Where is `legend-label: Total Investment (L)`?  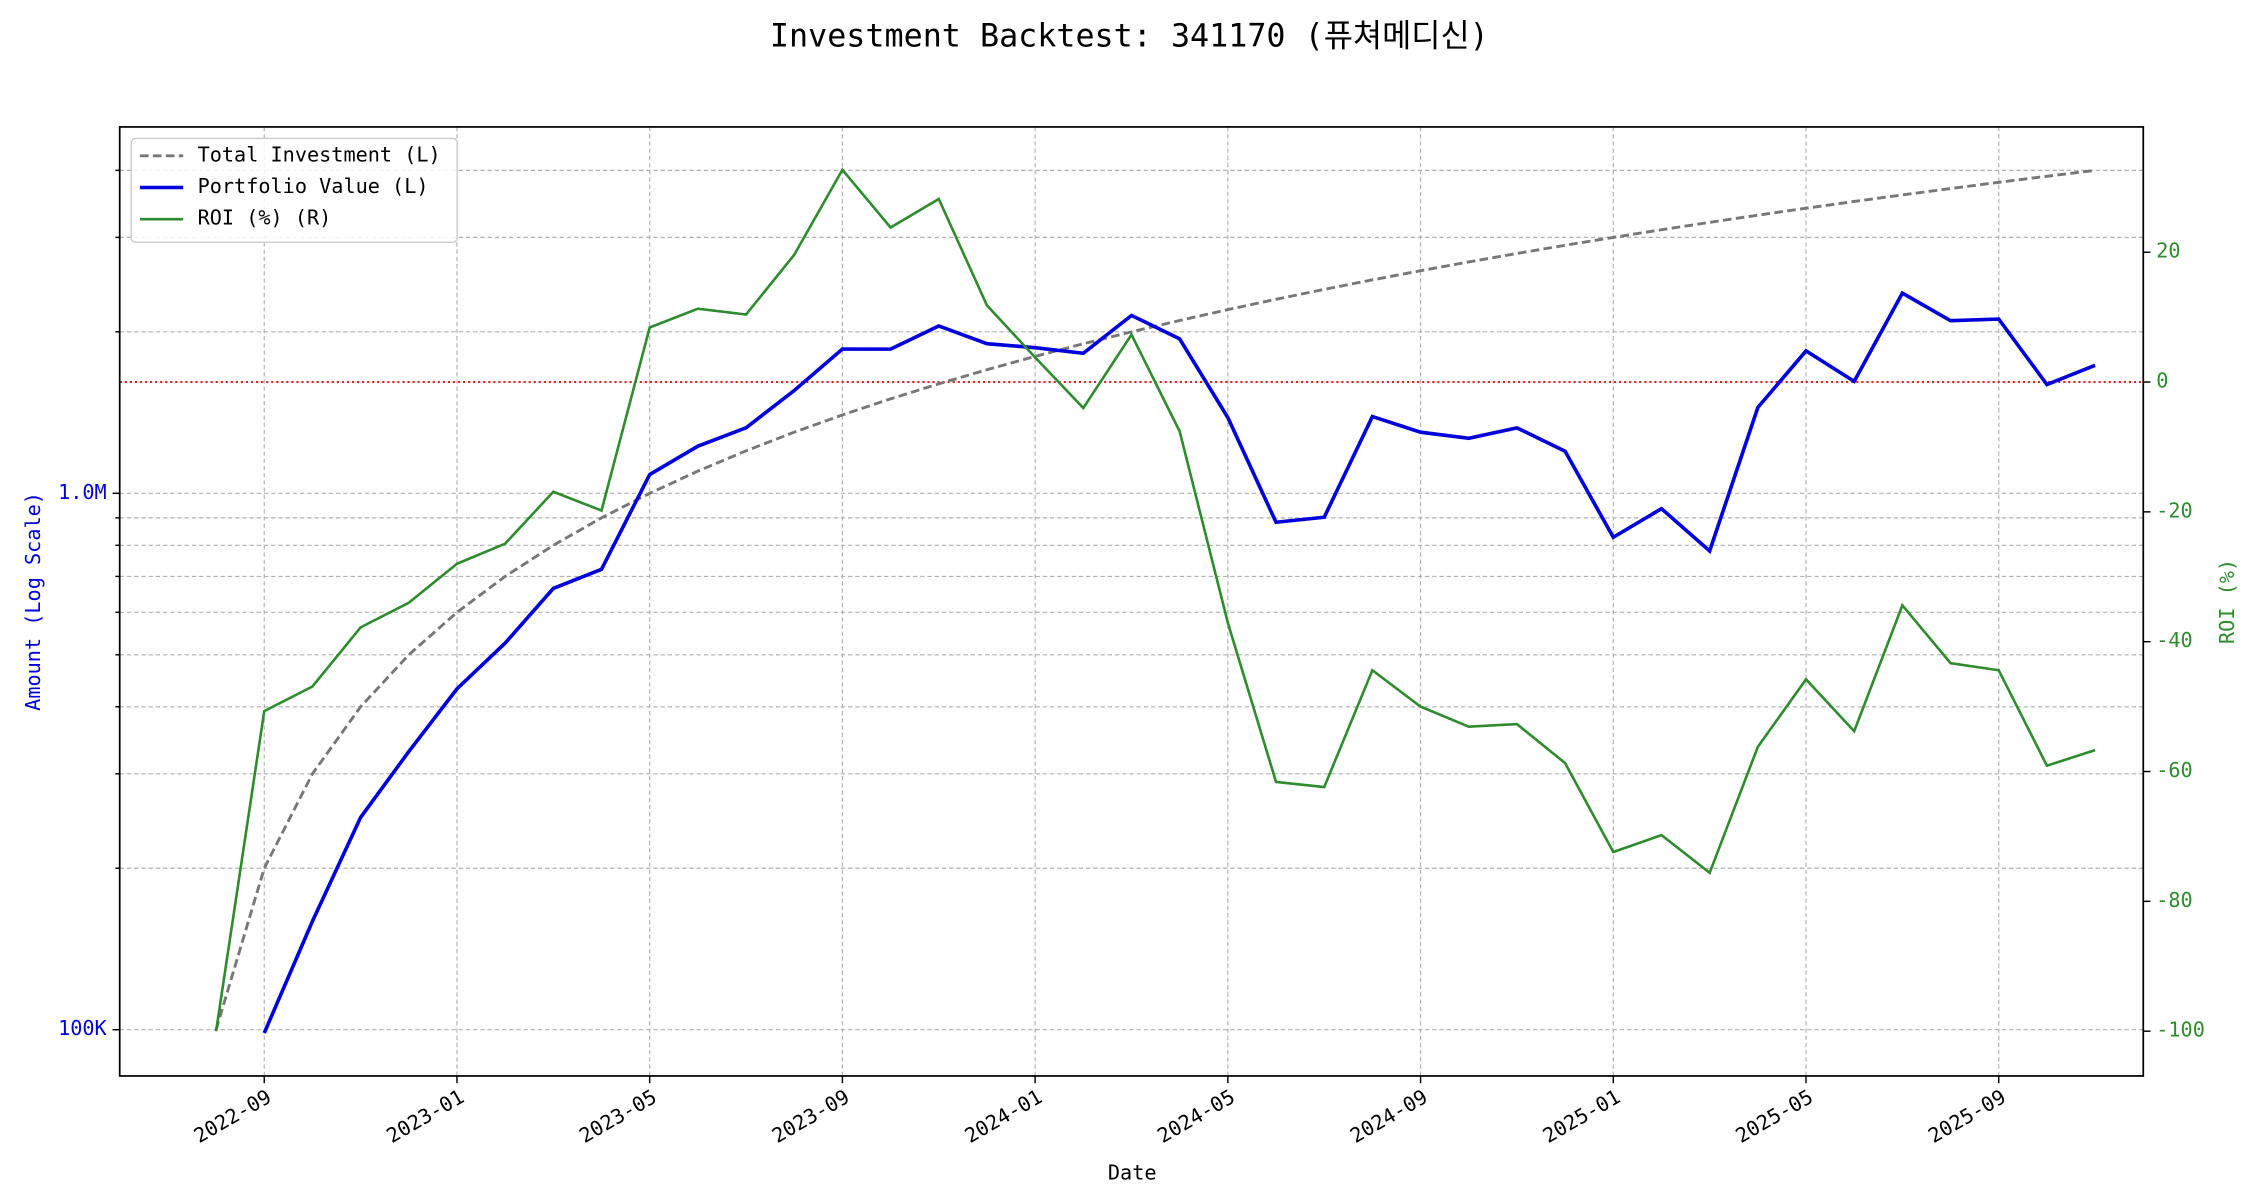 legend-label: Total Investment (L) is located at coordinates (319, 154).